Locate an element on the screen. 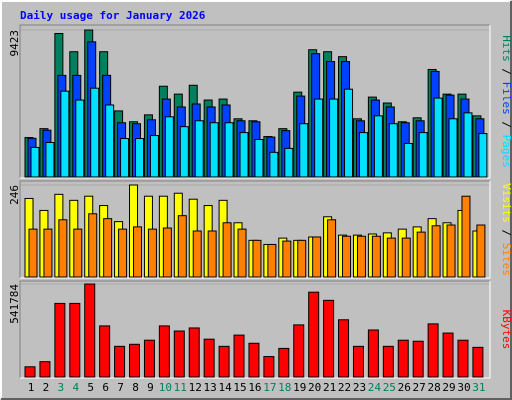 The image size is (512, 400). y-tick-label: 246 is located at coordinates (14, 195).